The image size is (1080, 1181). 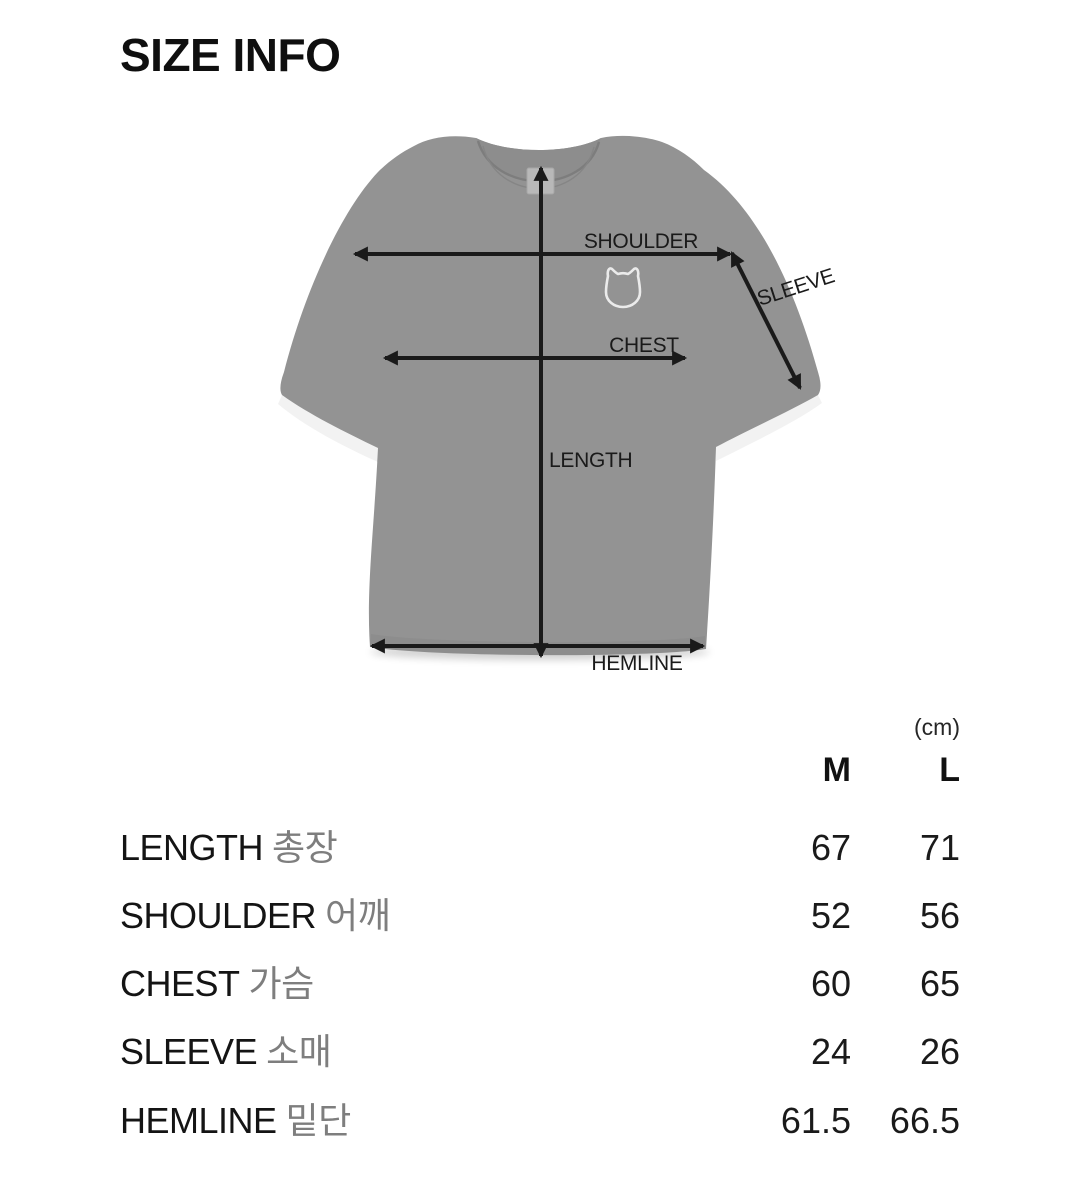 I want to click on row-label: LENGTH 총장, so click(x=229, y=847).